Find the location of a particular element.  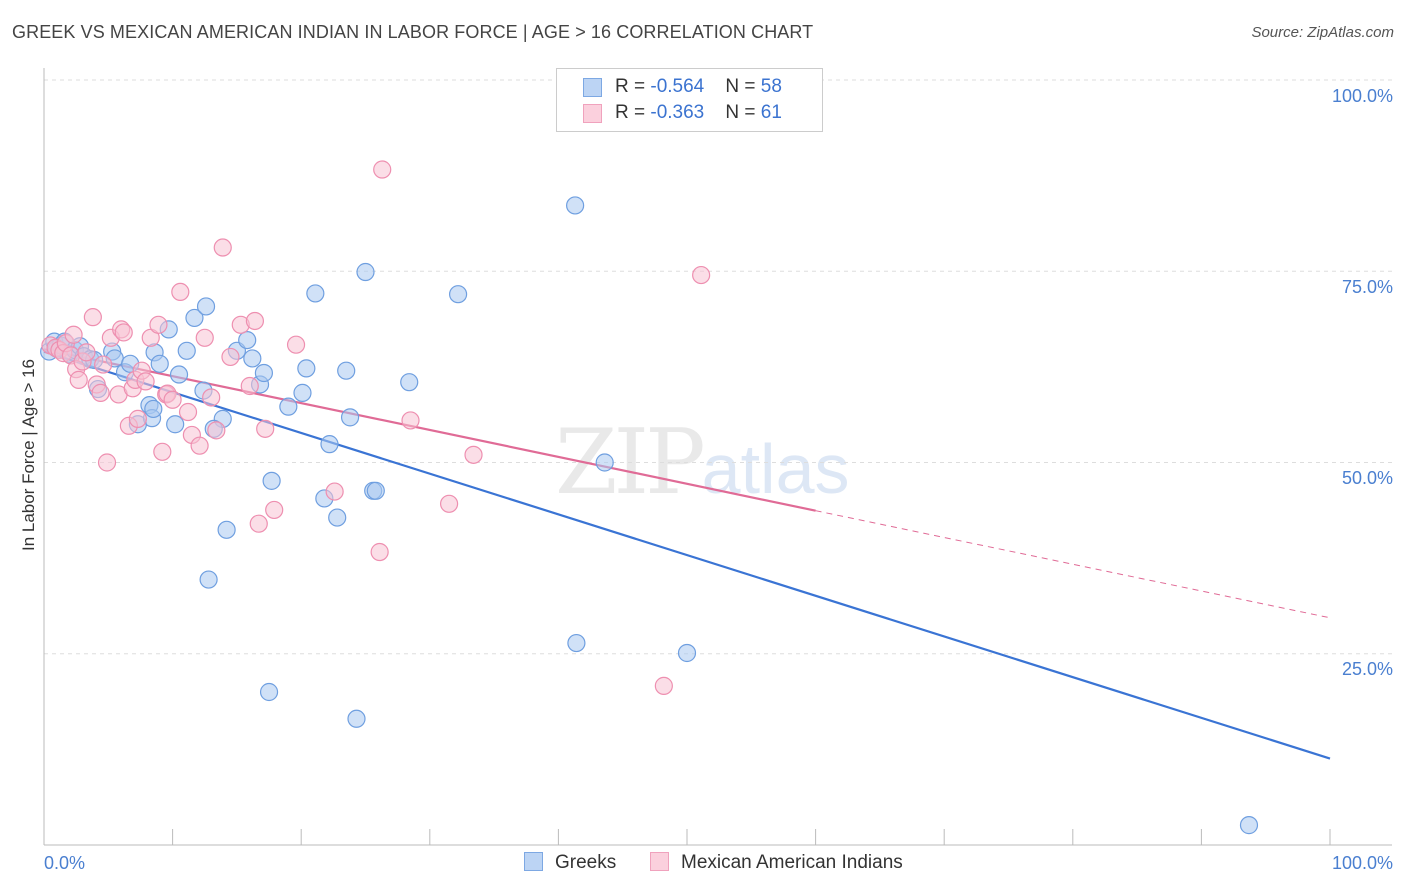

bottom-legend-mexican: Mexican American Indians is located at coordinates (776, 863).